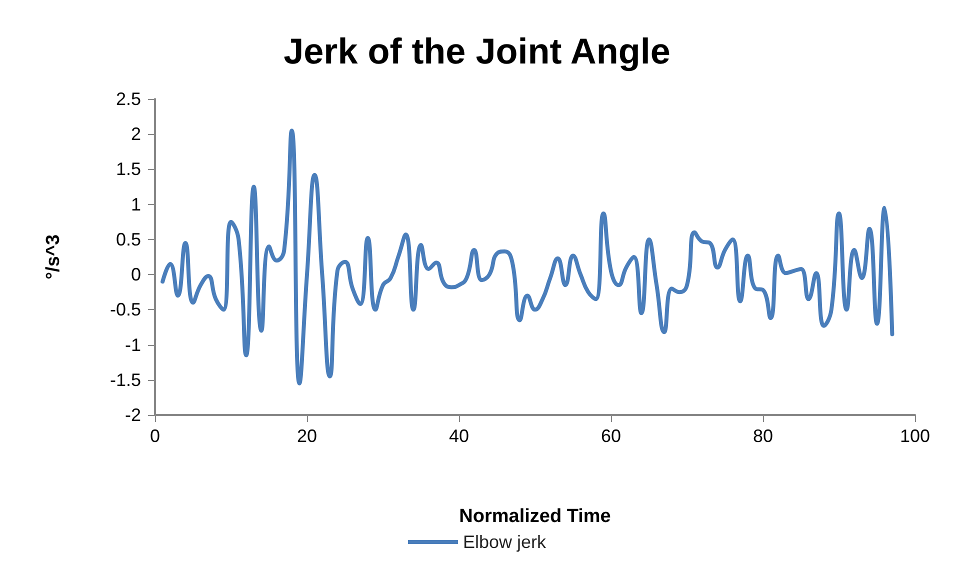 The width and height of the screenshot is (954, 578). What do you see at coordinates (125, 380) in the screenshot?
I see `y-tick-label: -1.5` at bounding box center [125, 380].